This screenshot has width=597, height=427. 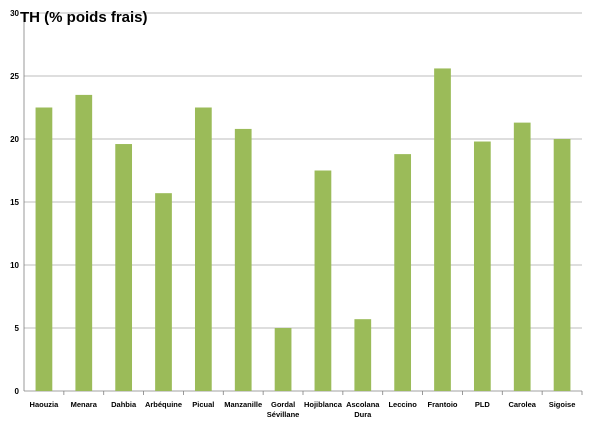 I want to click on x-tick-label: Picual, so click(x=203, y=404).